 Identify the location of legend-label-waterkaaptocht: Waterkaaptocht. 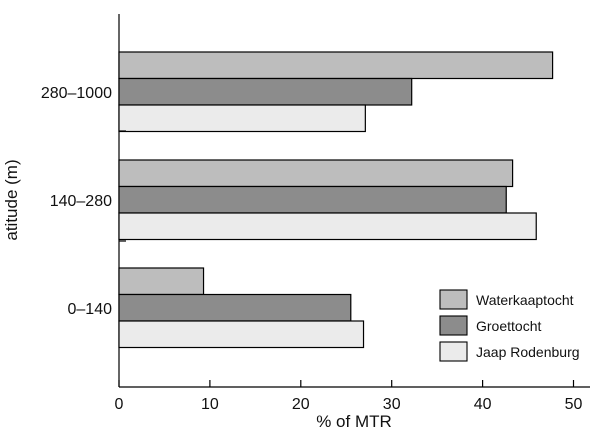
(525, 300).